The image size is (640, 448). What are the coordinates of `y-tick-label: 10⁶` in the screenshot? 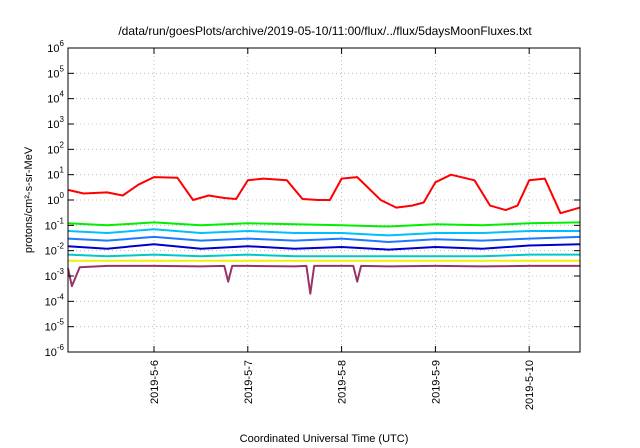 It's located at (55, 47).